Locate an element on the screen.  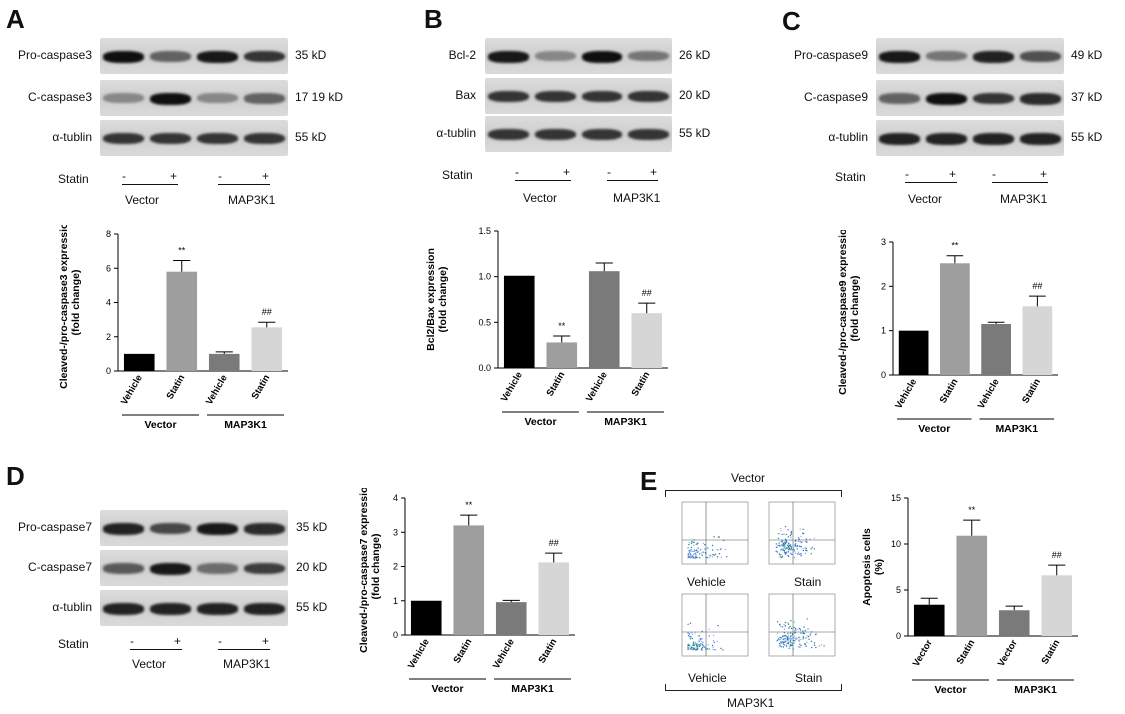
statin-row-label: Statin is located at coordinates (850, 177).